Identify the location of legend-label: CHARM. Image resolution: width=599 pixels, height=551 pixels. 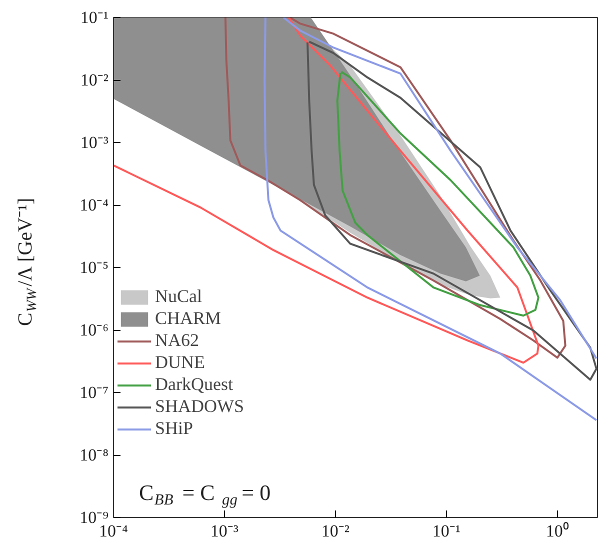
(188, 318).